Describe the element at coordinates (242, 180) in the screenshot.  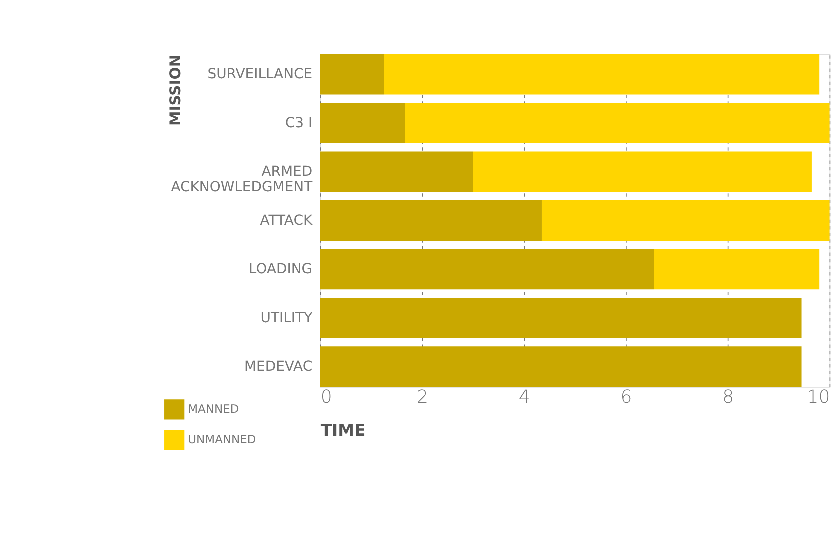
I see `y-tick-label: ARMED ACKNOWLEDGMENT` at that location.